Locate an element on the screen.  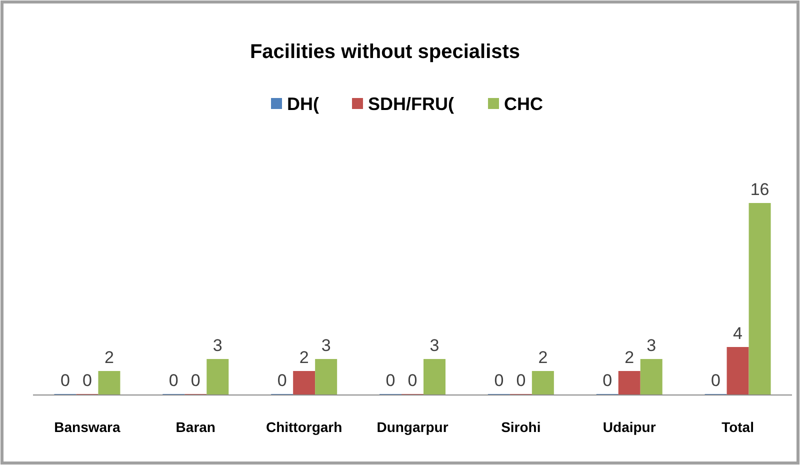
x-tick-label: Total is located at coordinates (738, 427).